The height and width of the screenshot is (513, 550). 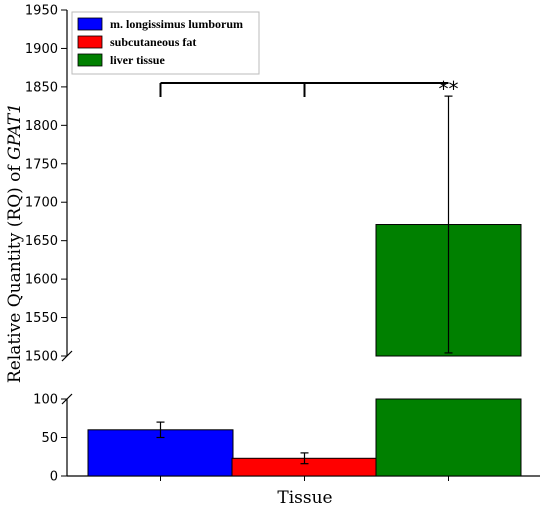 I want to click on bar-m-longissimus-lumborum, so click(x=160, y=453).